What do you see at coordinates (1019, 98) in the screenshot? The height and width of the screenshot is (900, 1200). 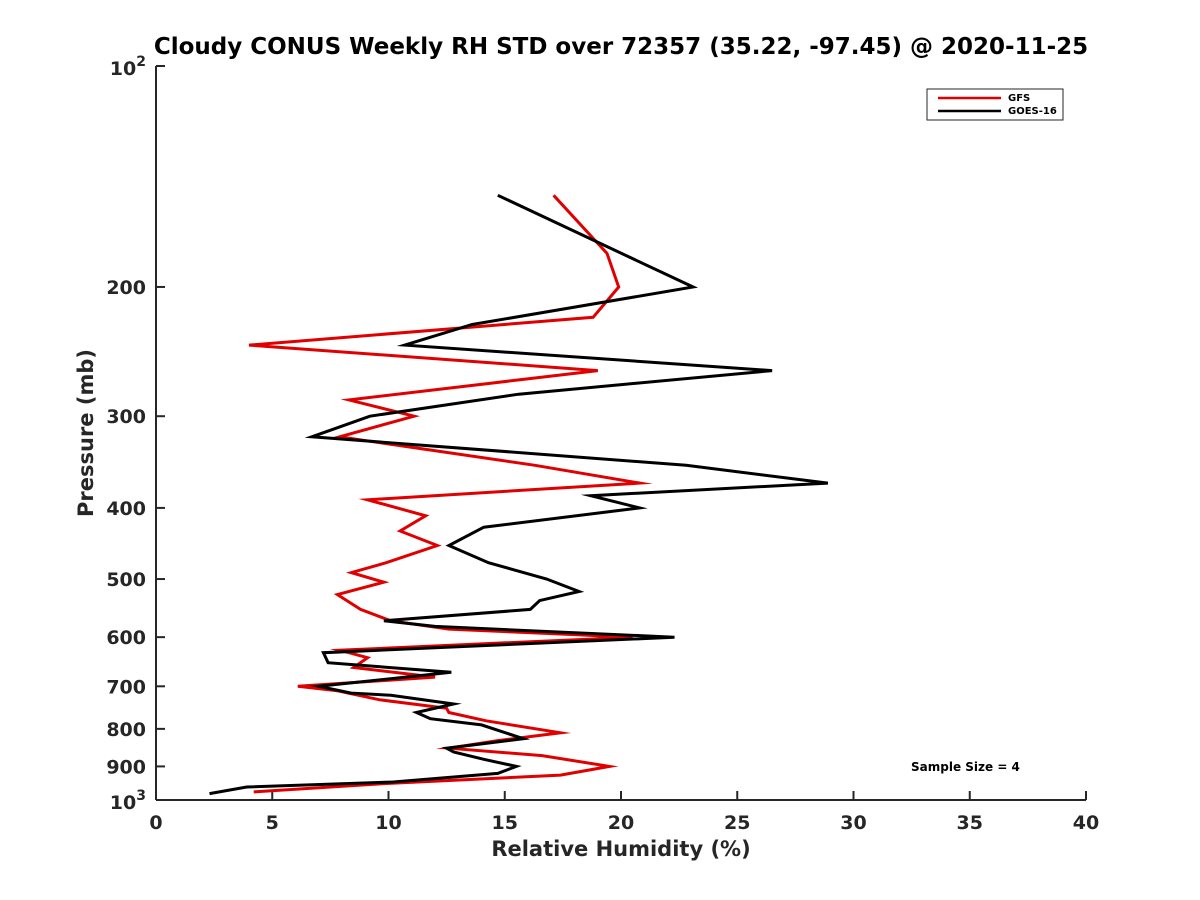 I see `legend-label-gfs: GFS` at bounding box center [1019, 98].